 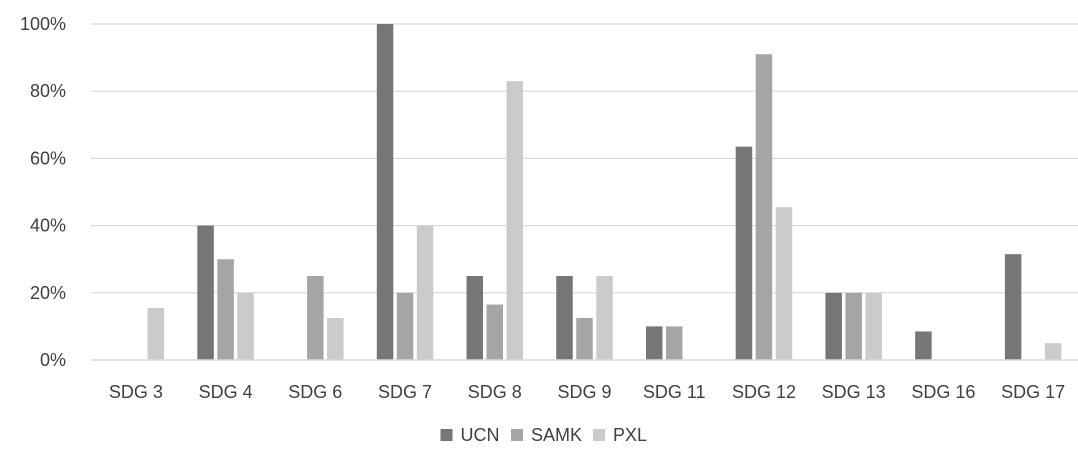 I want to click on x-tick-label: SDG 6, so click(x=315, y=392).